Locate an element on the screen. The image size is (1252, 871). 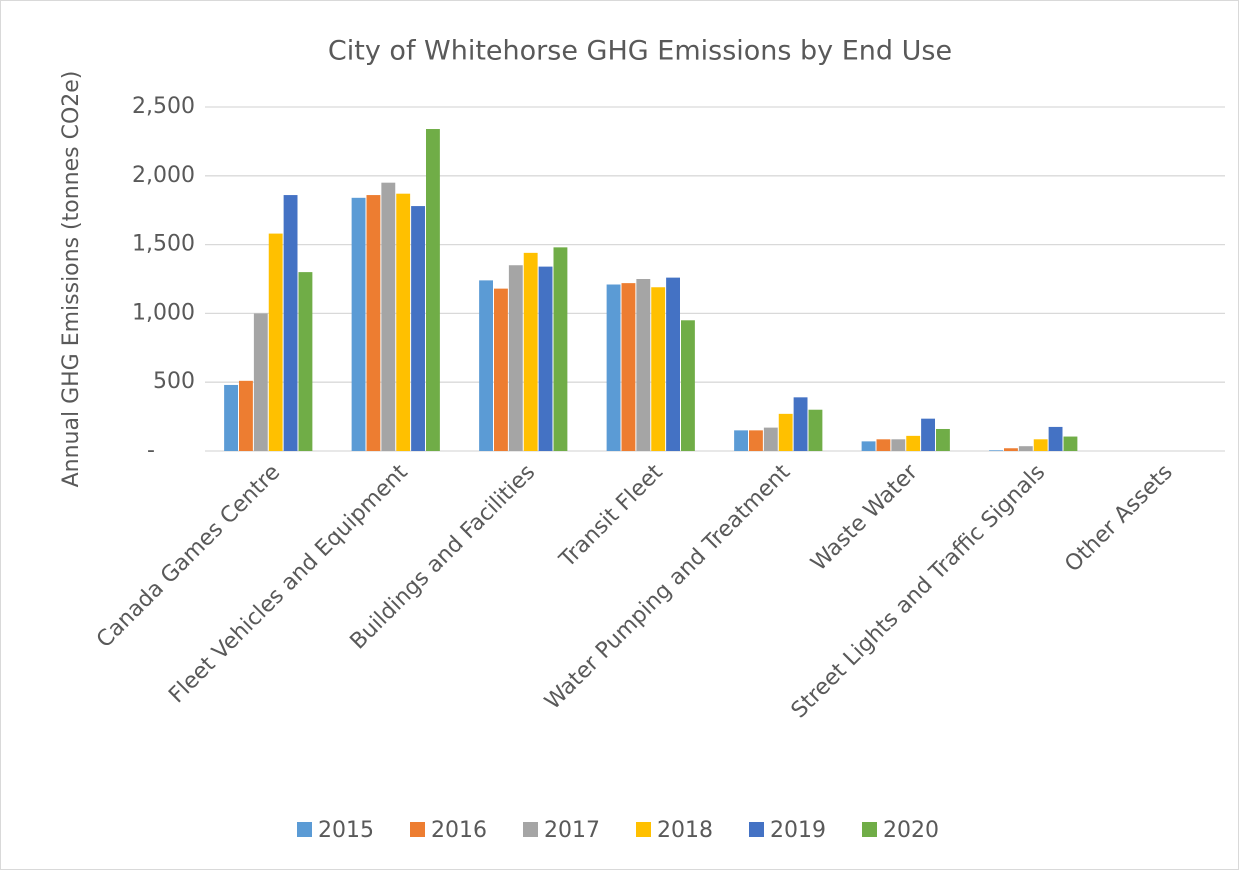
y-tick-label: 1,000 is located at coordinates (163, 312).